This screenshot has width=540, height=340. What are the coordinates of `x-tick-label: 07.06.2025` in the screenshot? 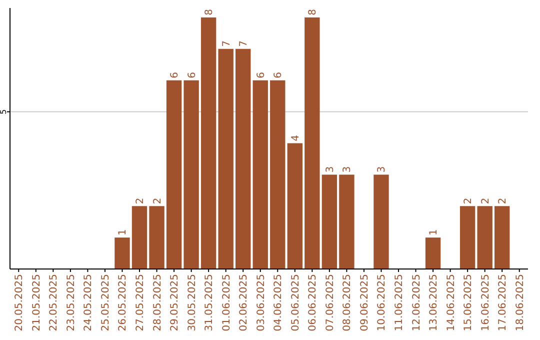 It's located at (330, 303).